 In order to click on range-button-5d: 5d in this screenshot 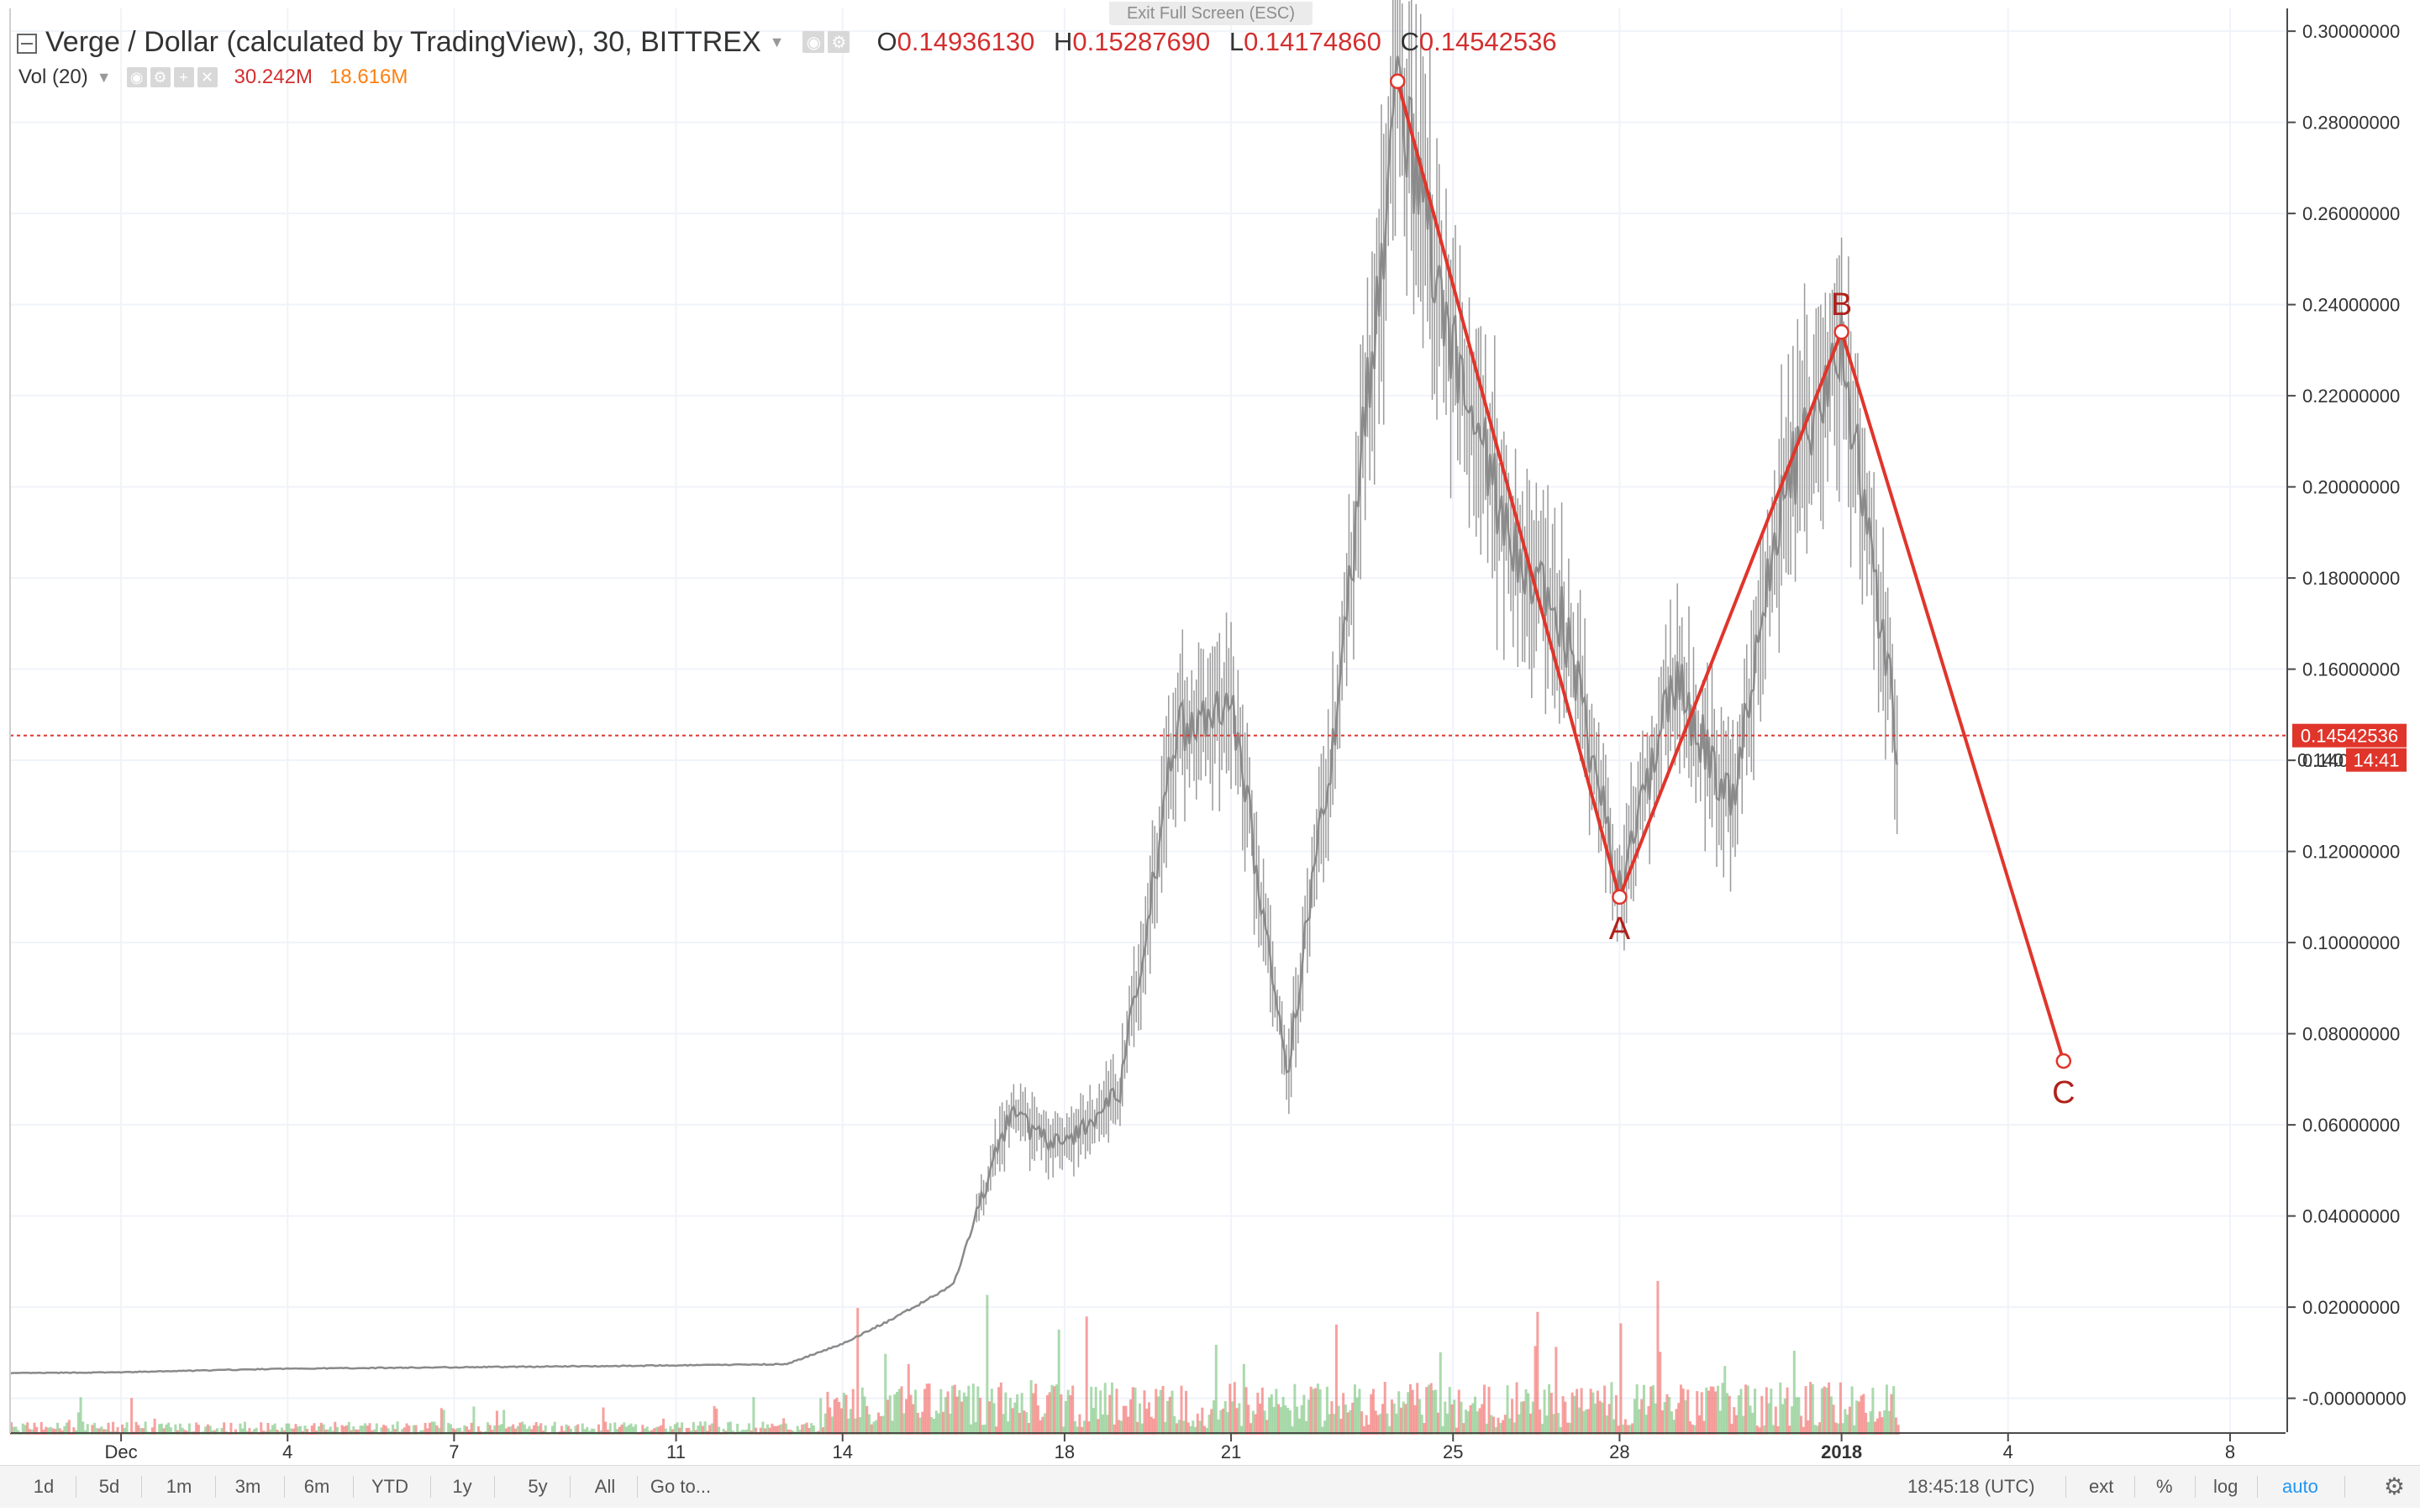, I will do `click(109, 1486)`.